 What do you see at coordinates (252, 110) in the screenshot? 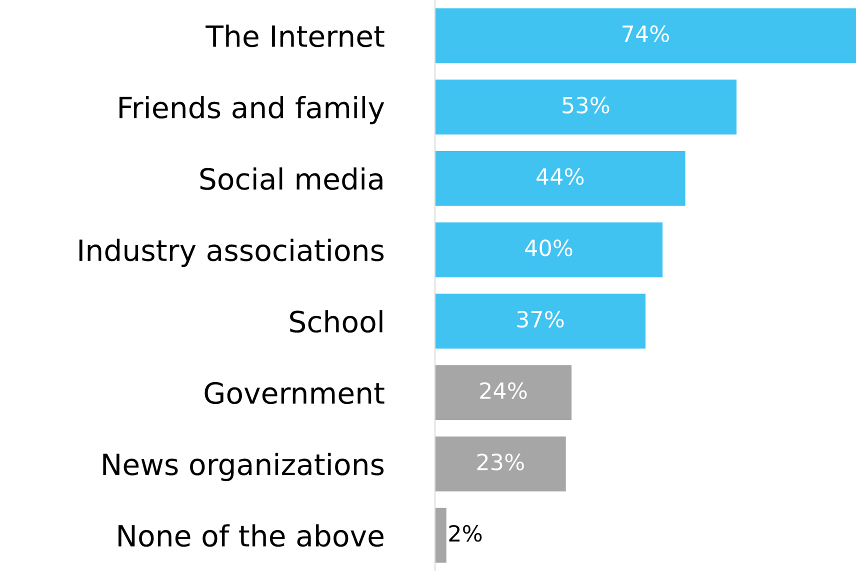
I see `y-tick-label: Friends and family` at bounding box center [252, 110].